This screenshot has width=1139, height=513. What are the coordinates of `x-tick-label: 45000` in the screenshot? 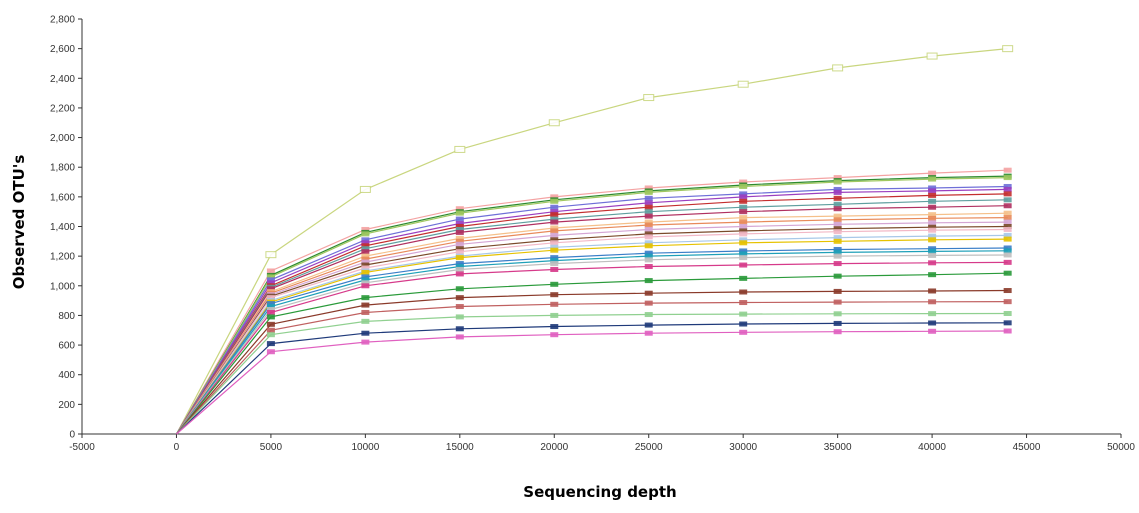 It's located at (1027, 447).